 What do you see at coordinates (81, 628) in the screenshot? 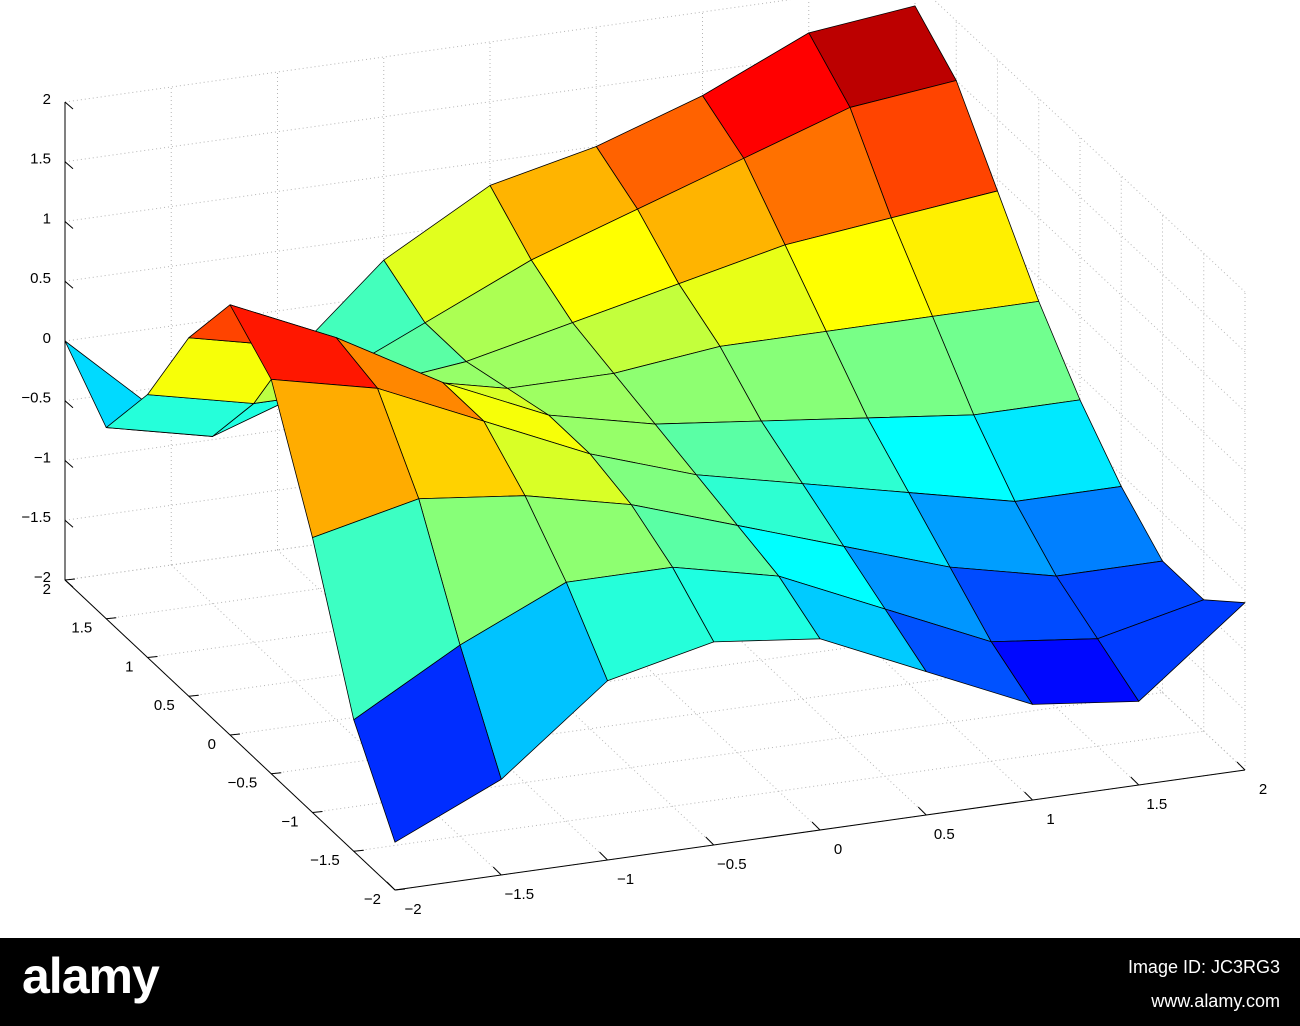
I see `y-tick-label: 1.5` at bounding box center [81, 628].